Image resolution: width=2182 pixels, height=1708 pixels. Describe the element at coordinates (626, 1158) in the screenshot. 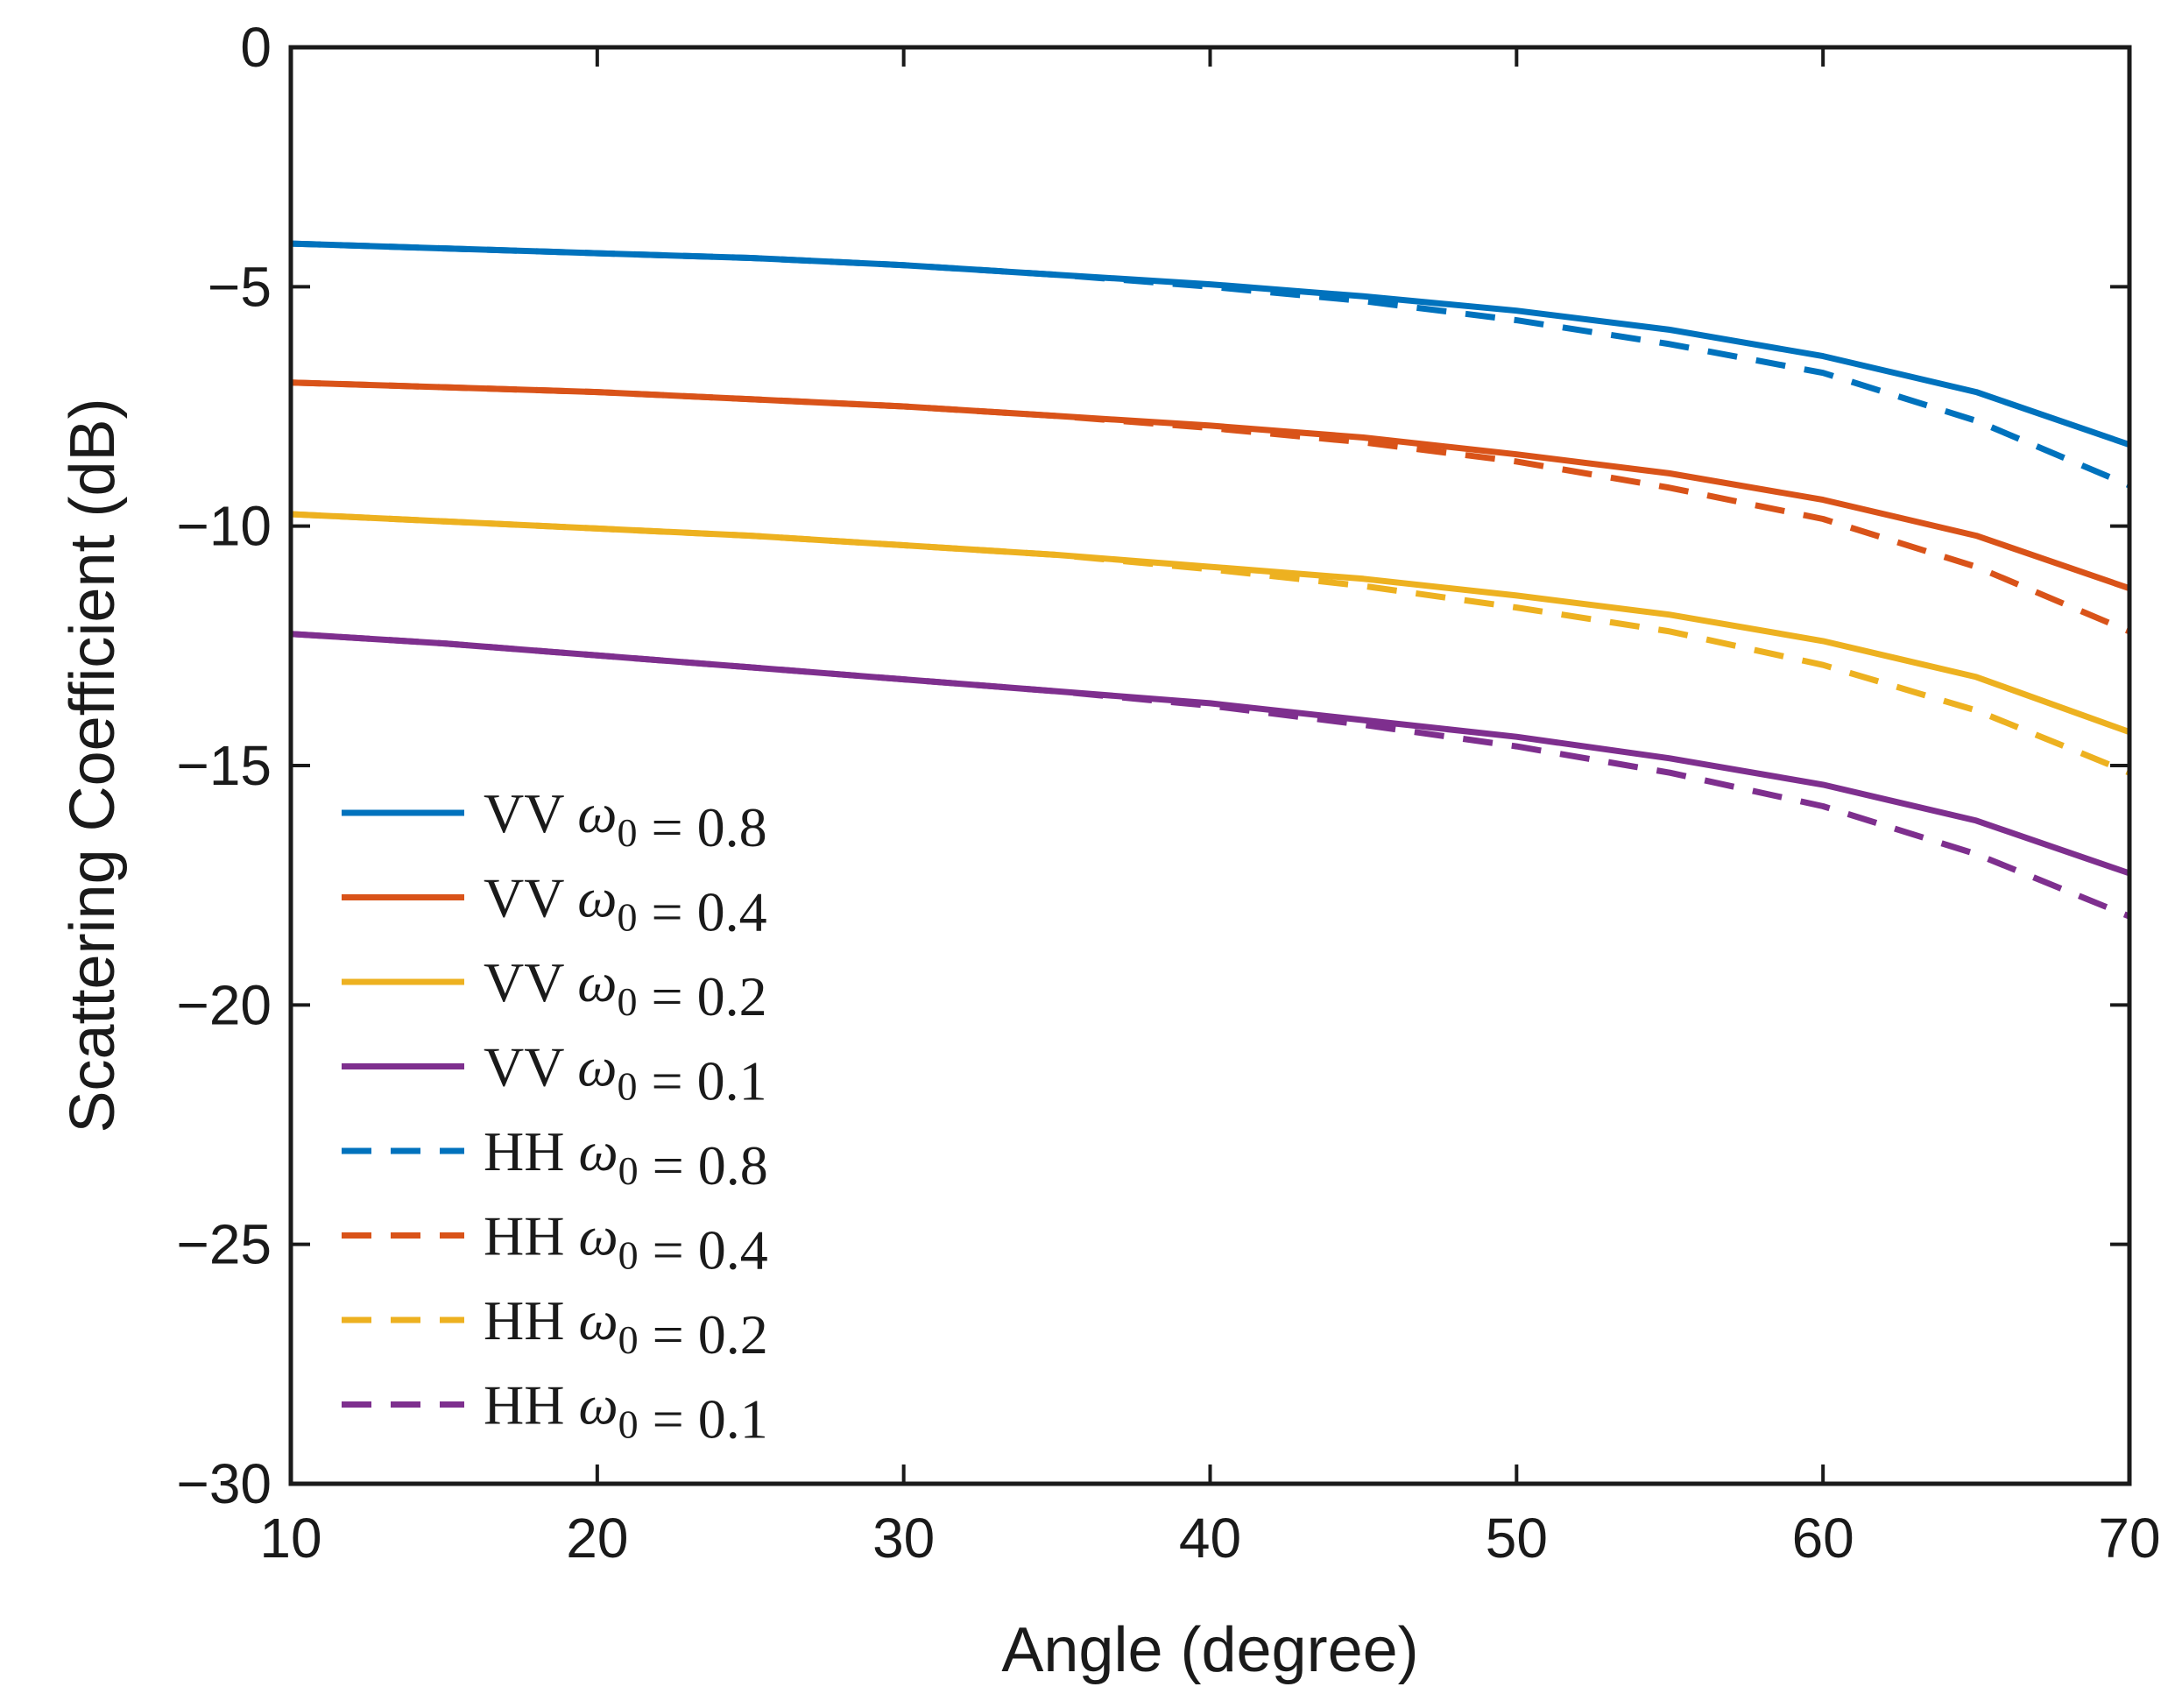

I see `legend-label: HH ω0 = 0.8` at that location.